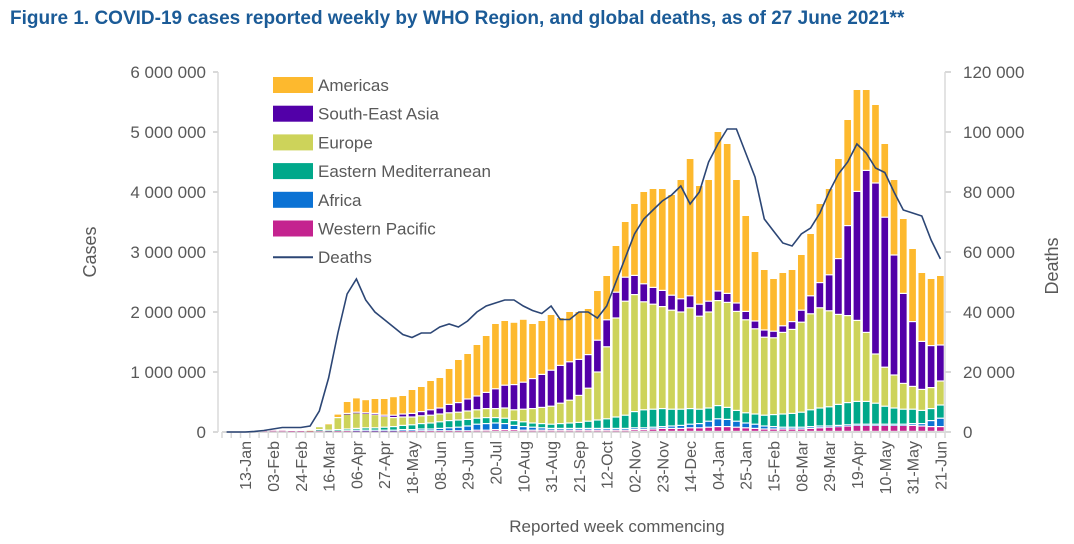 The width and height of the screenshot is (1074, 544). What do you see at coordinates (719, 465) in the screenshot?
I see `x-tick-label: 04-Jan` at bounding box center [719, 465].